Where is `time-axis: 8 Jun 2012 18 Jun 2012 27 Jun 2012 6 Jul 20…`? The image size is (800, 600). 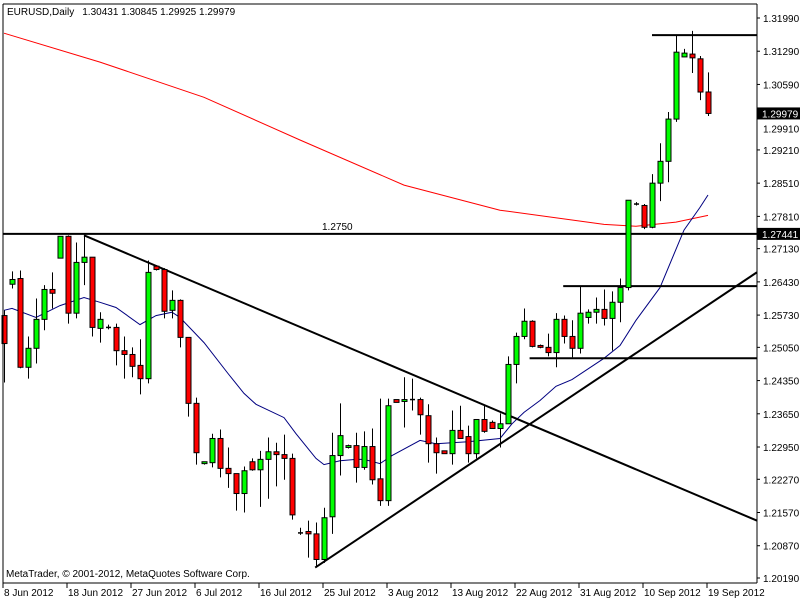
time-axis: 8 Jun 2012 18 Jun 2012 27 Jun 2012 6 Jul 20… is located at coordinates (383, 591).